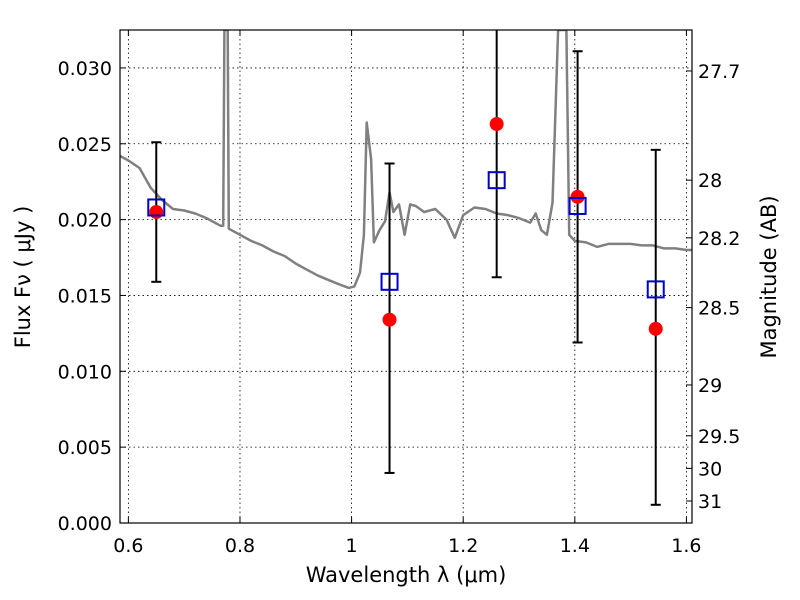 The image size is (800, 600). Describe the element at coordinates (710, 469) in the screenshot. I see `y2-tick-label: 30` at that location.